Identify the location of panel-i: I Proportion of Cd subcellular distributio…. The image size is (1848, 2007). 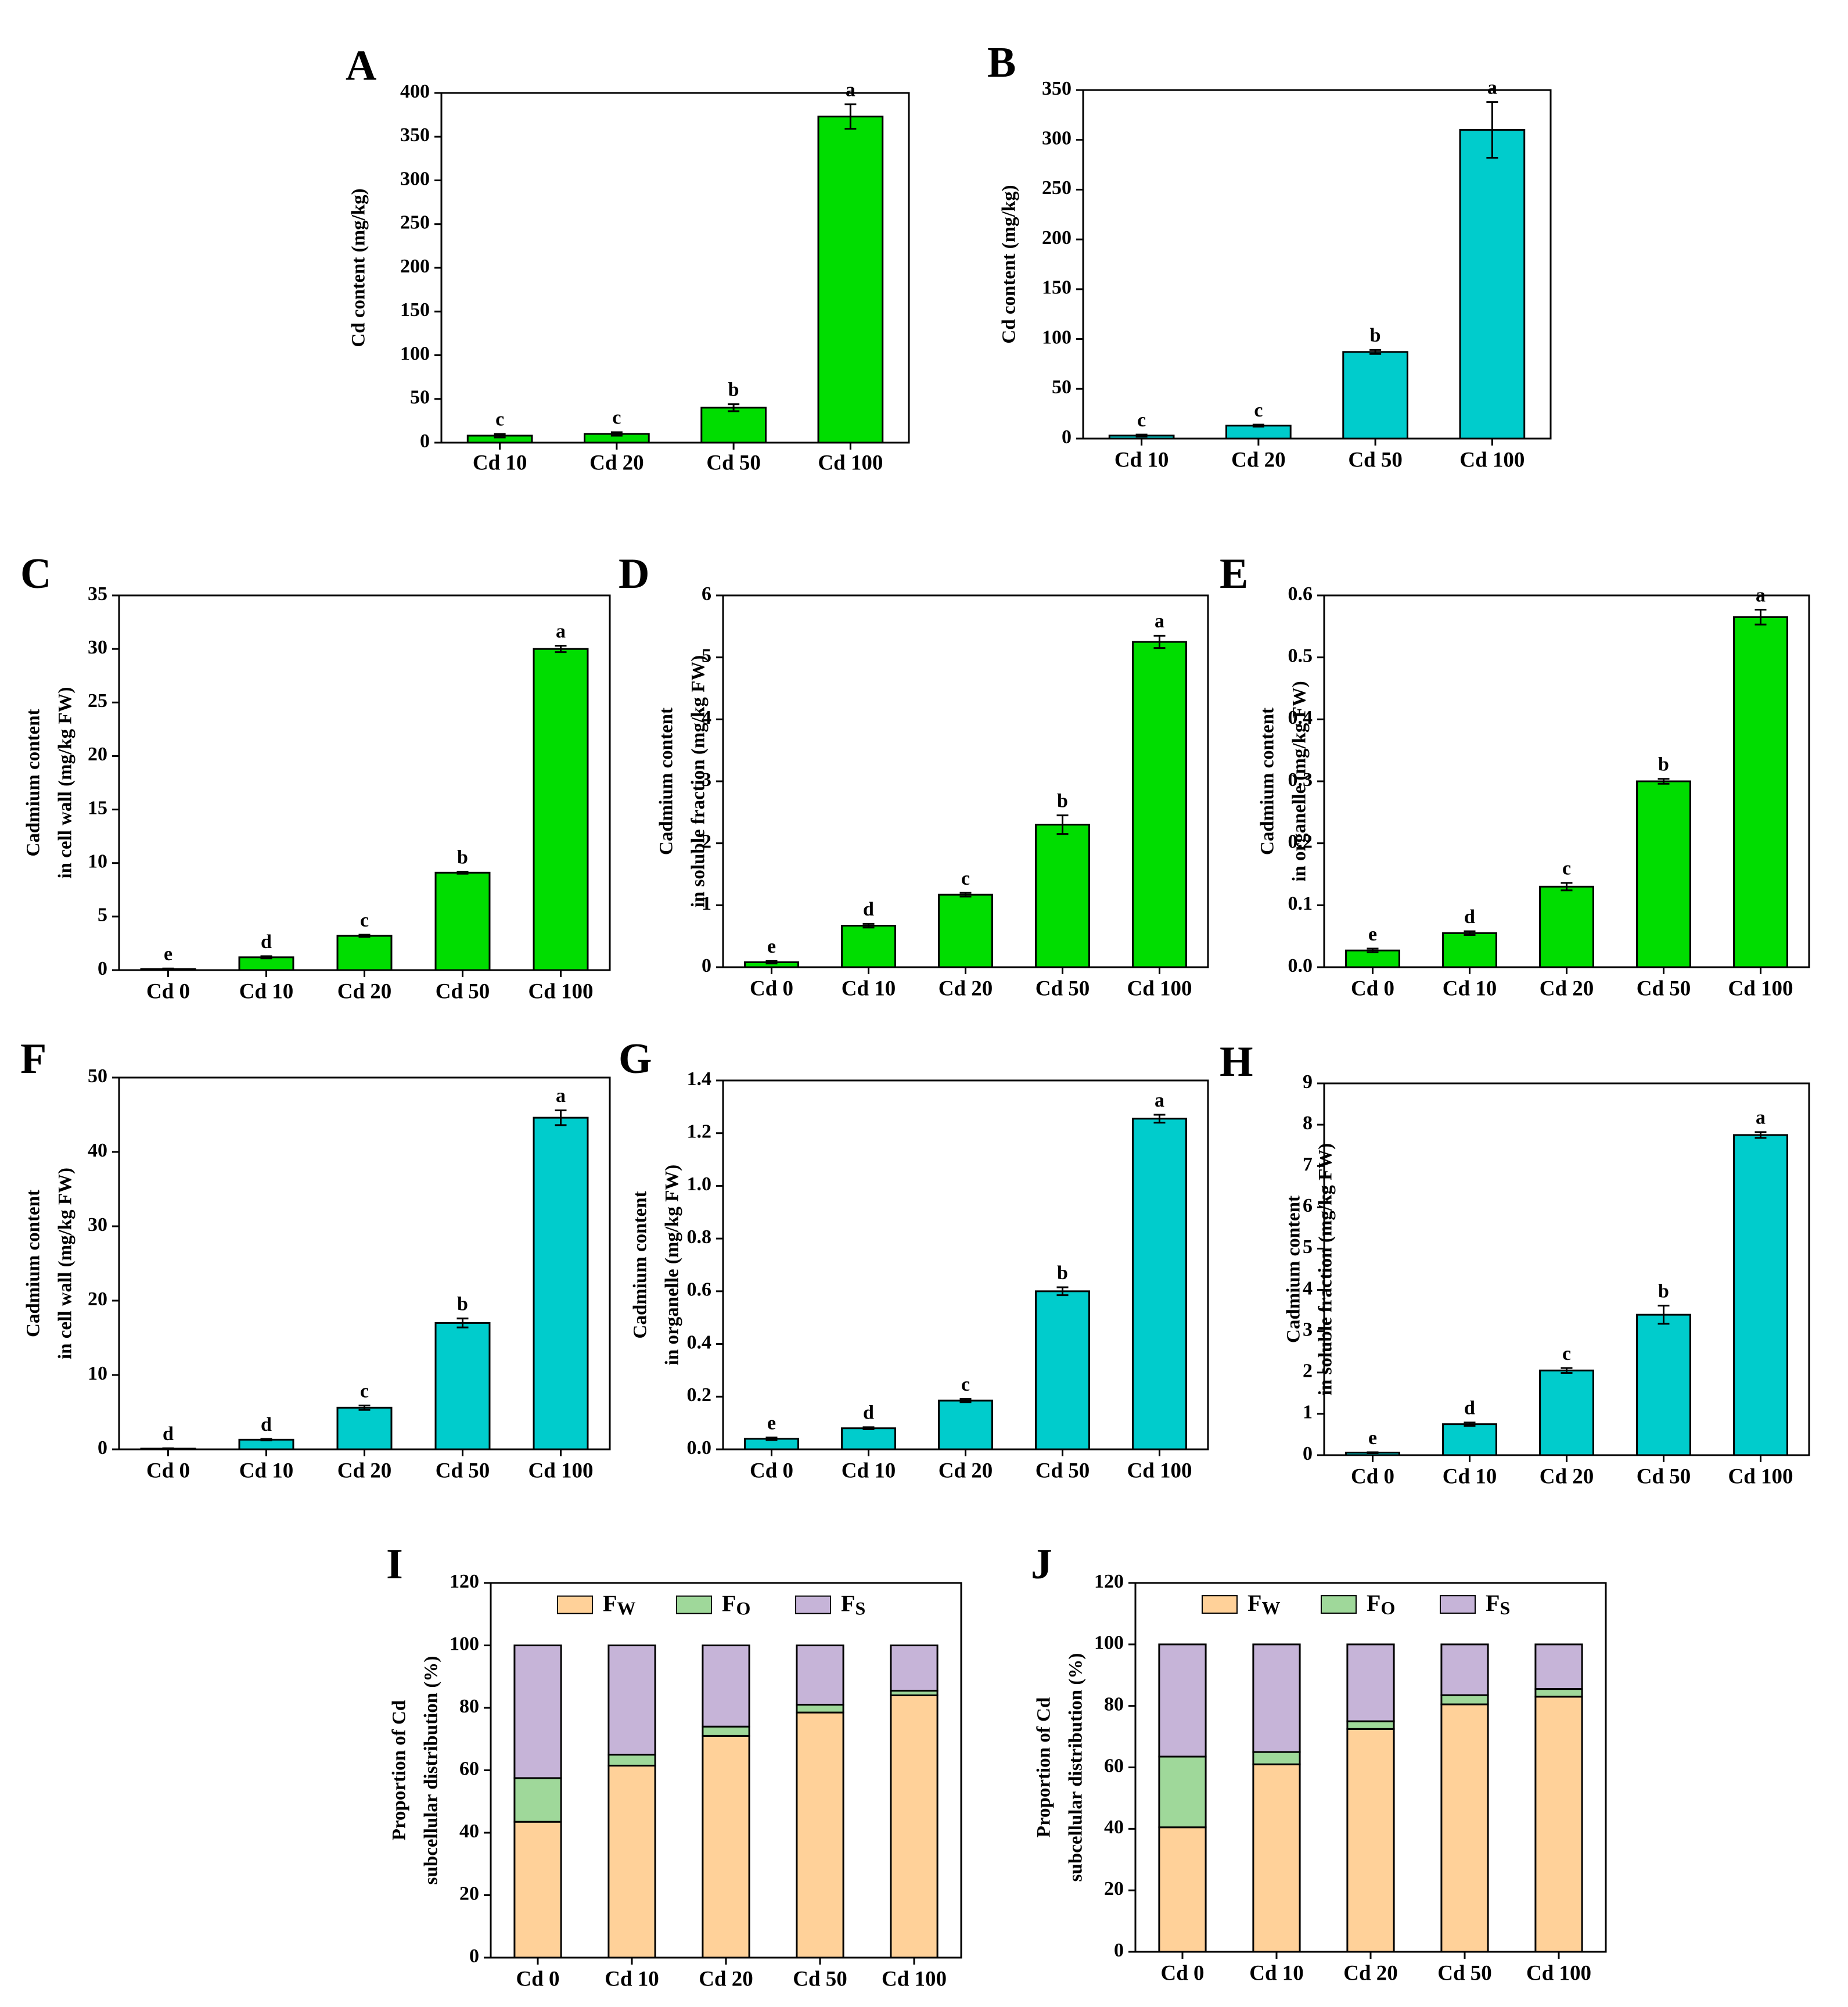
(674, 1766).